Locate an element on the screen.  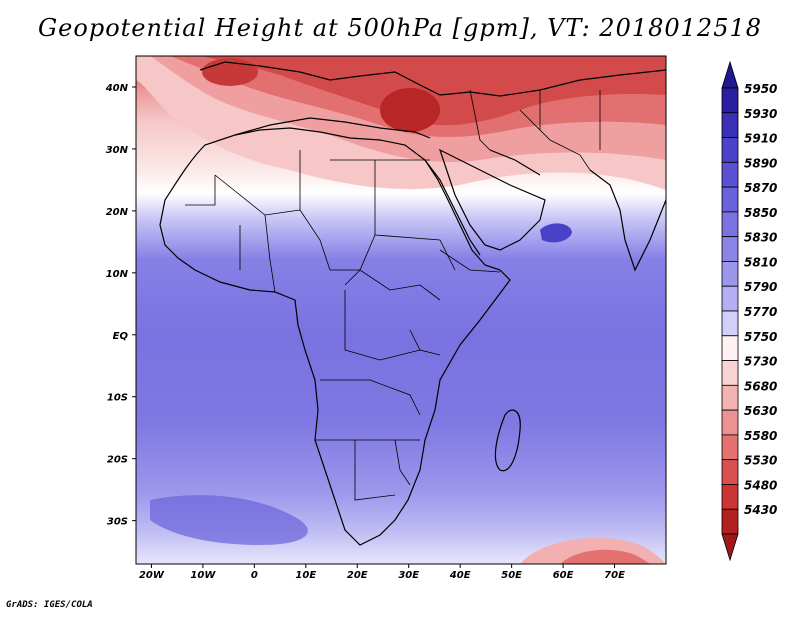
ridge-core is located at coordinates (410, 110).